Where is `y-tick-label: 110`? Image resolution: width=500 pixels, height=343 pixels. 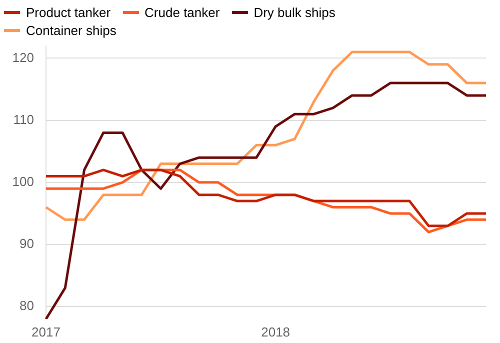
y-tick-label: 110 is located at coordinates (23, 119).